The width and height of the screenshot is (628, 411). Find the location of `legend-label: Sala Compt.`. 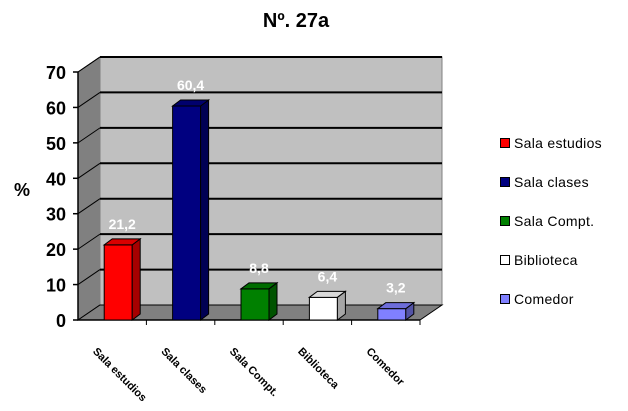

legend-label: Sala Compt. is located at coordinates (554, 221).